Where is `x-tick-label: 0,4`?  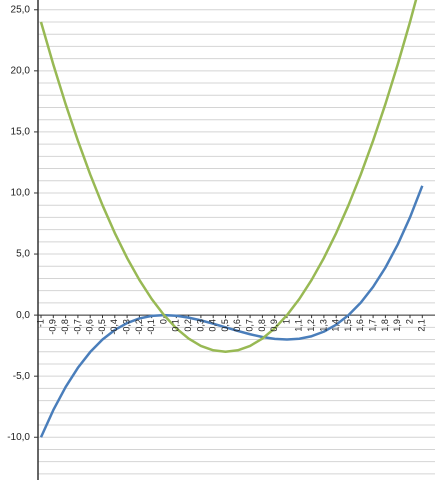 x-tick-label: 0,4 is located at coordinates (213, 325).